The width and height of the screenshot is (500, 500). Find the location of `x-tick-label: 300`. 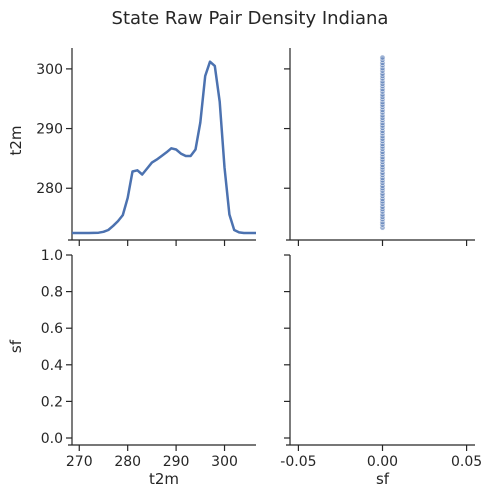

x-tick-label: 300 is located at coordinates (224, 462).